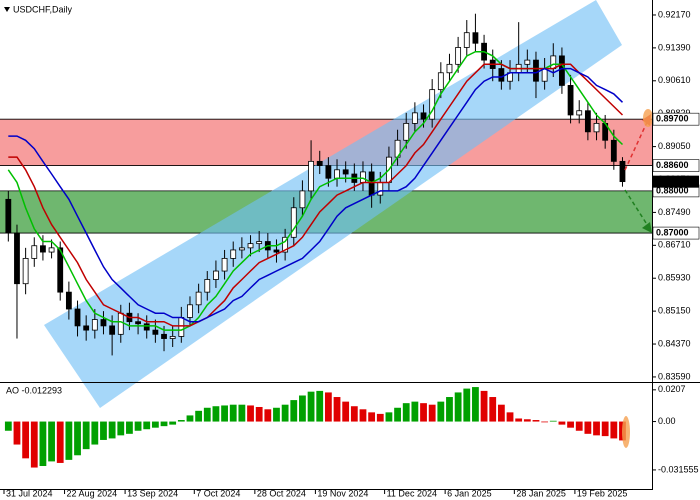 Image resolution: width=700 pixels, height=500 pixels. I want to click on marker, so click(648, 118).